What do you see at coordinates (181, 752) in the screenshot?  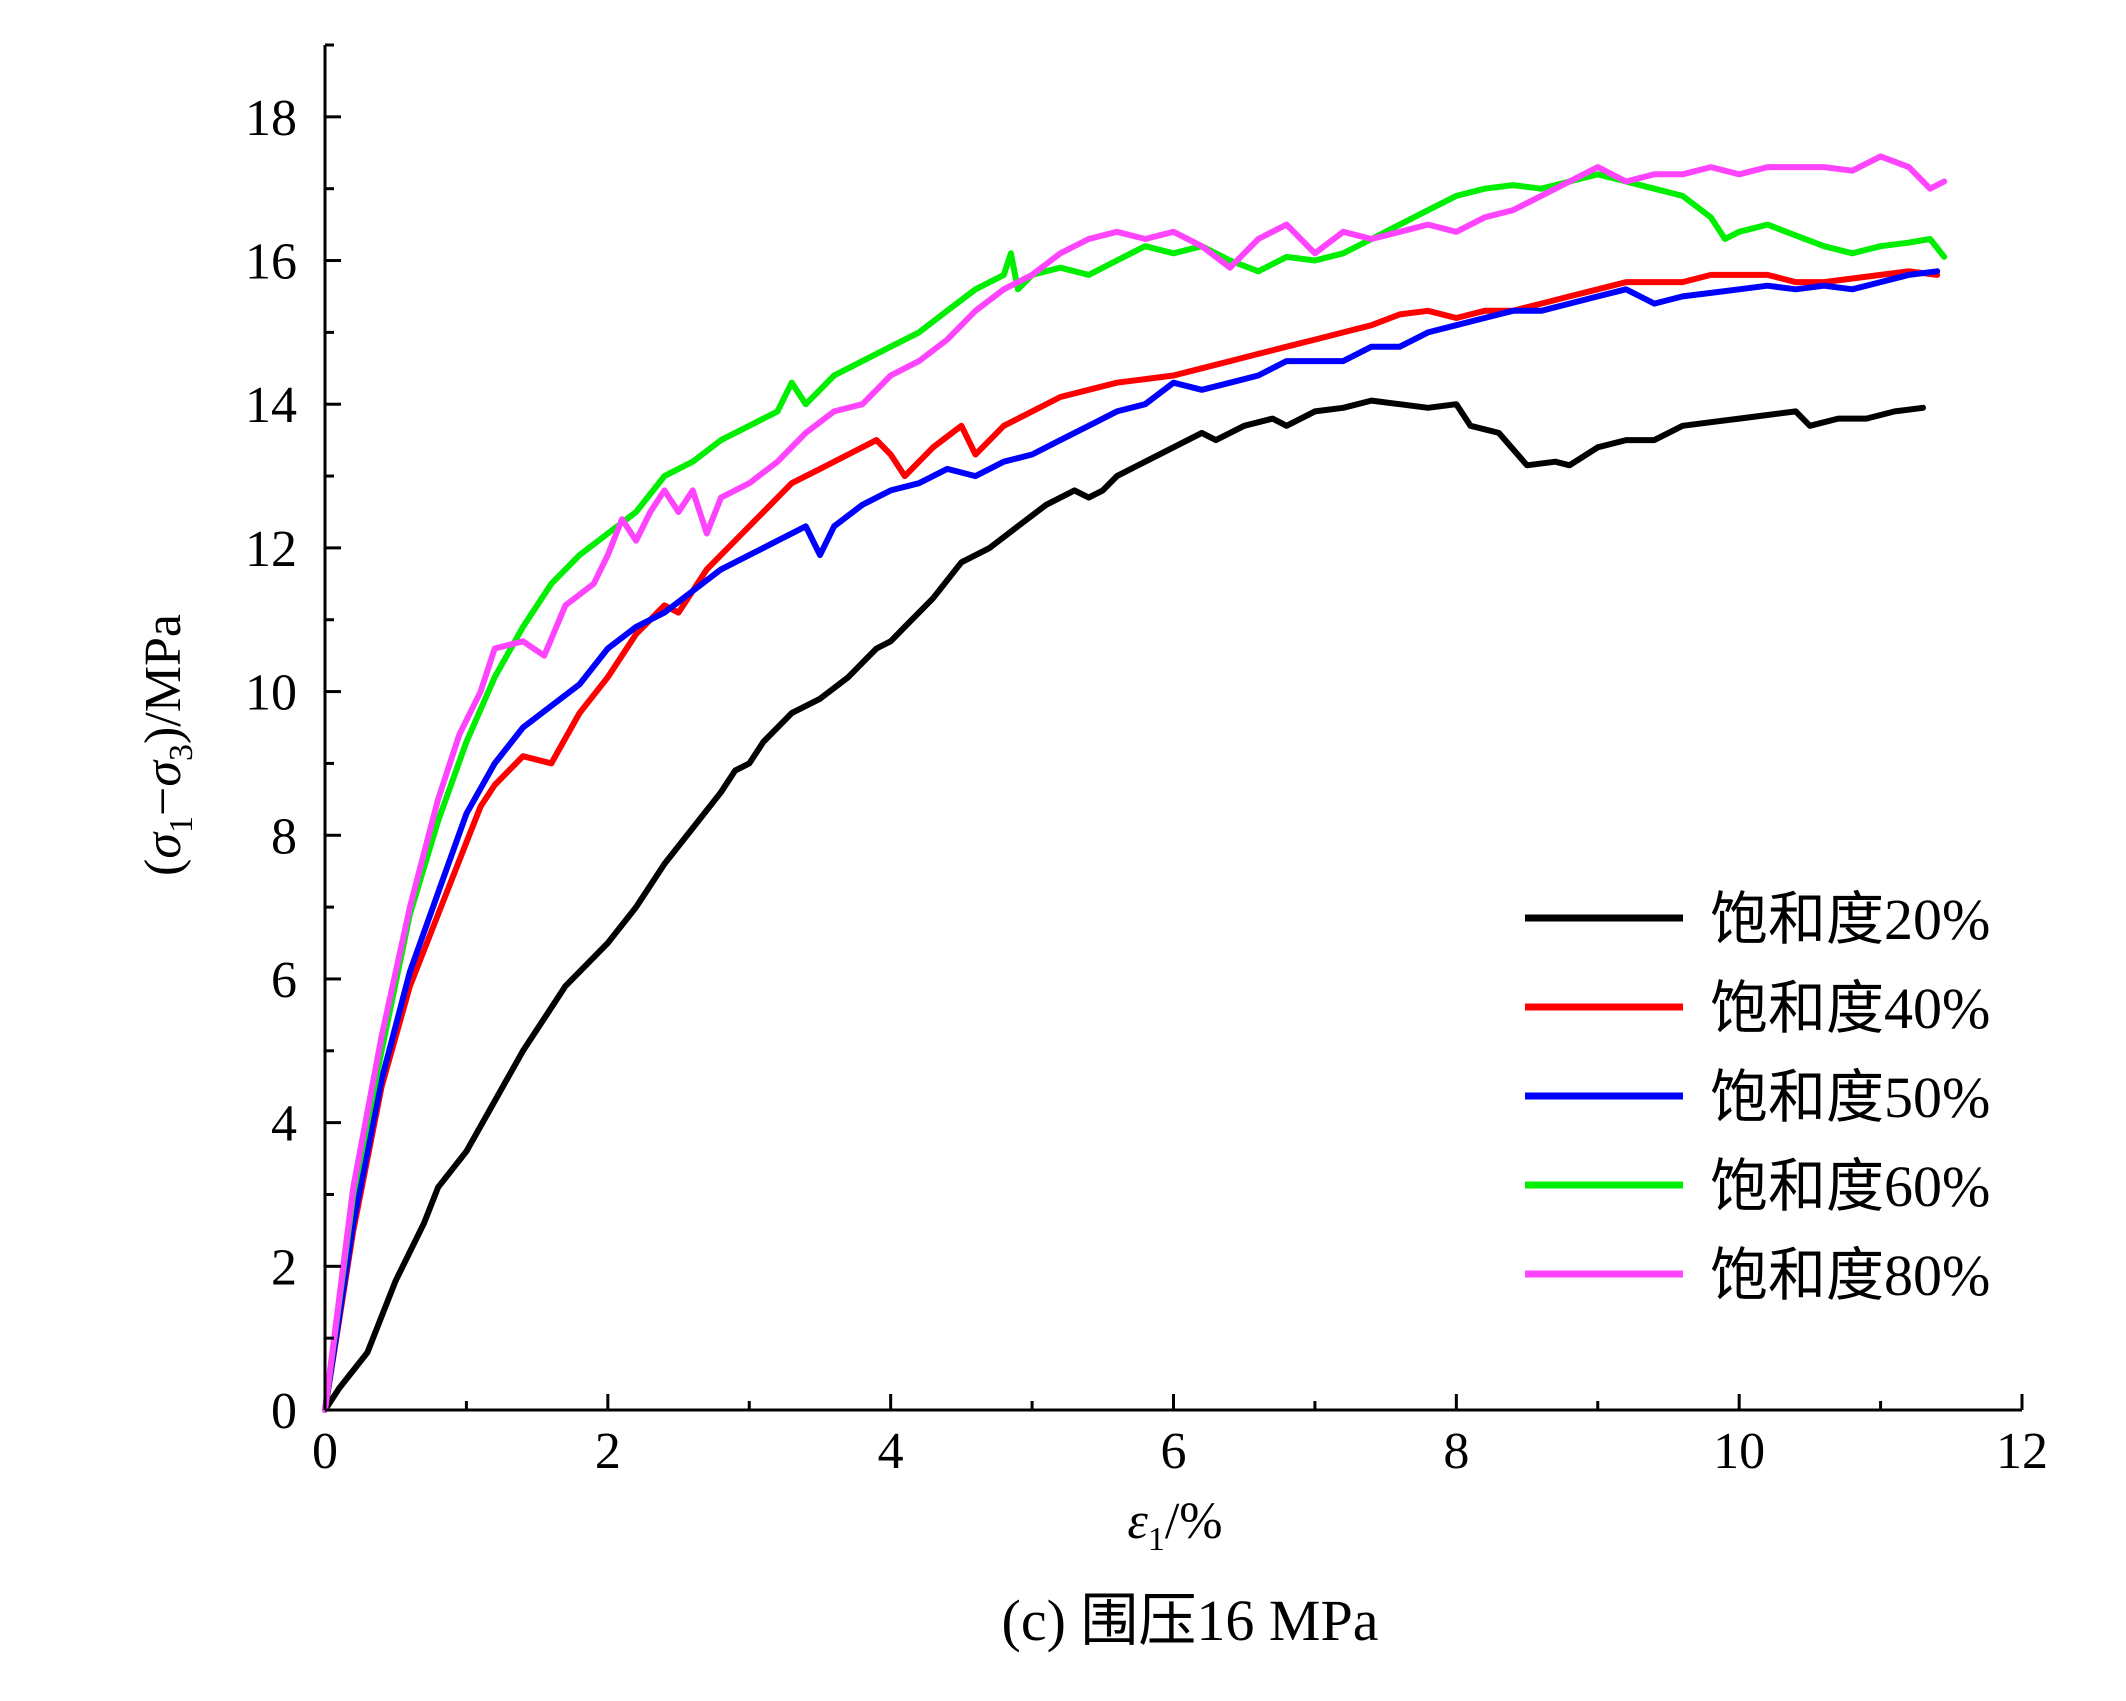 I see `y-axis-title-sub3: 3` at bounding box center [181, 752].